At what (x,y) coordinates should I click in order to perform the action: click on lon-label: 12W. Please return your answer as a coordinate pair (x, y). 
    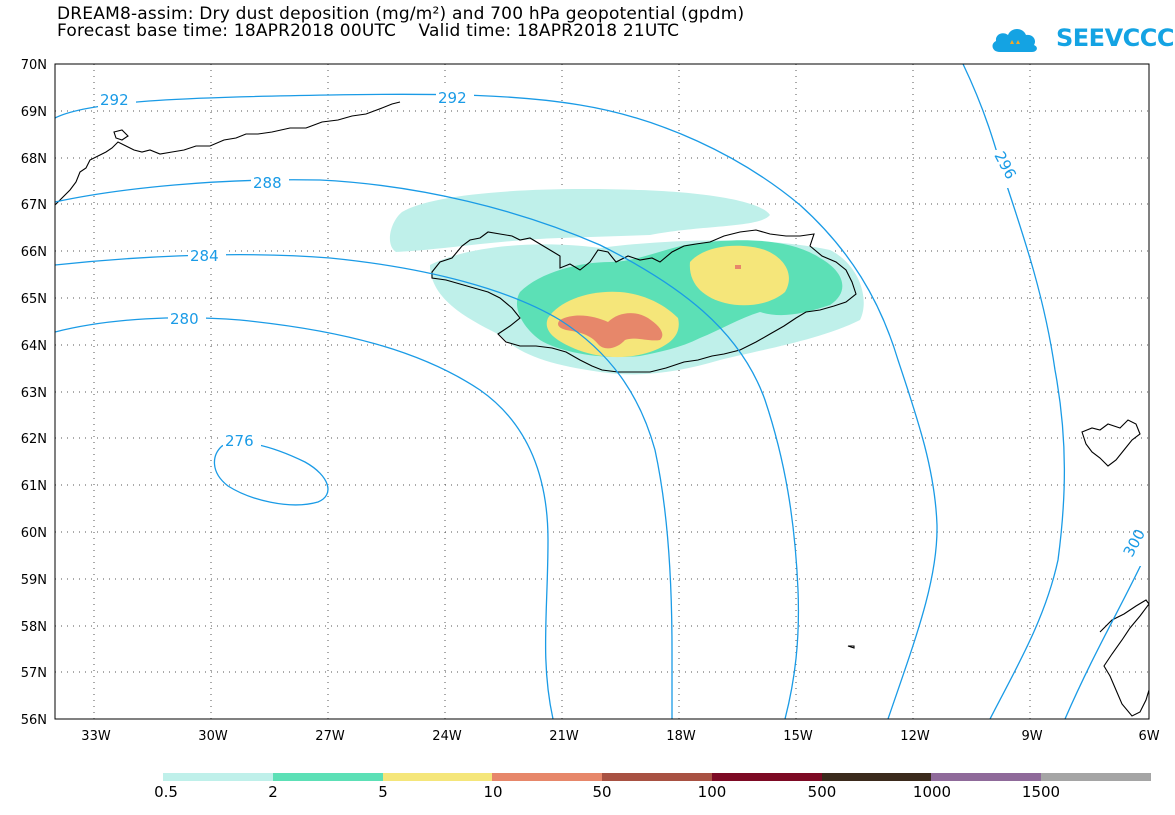
    Looking at the image, I should click on (915, 736).